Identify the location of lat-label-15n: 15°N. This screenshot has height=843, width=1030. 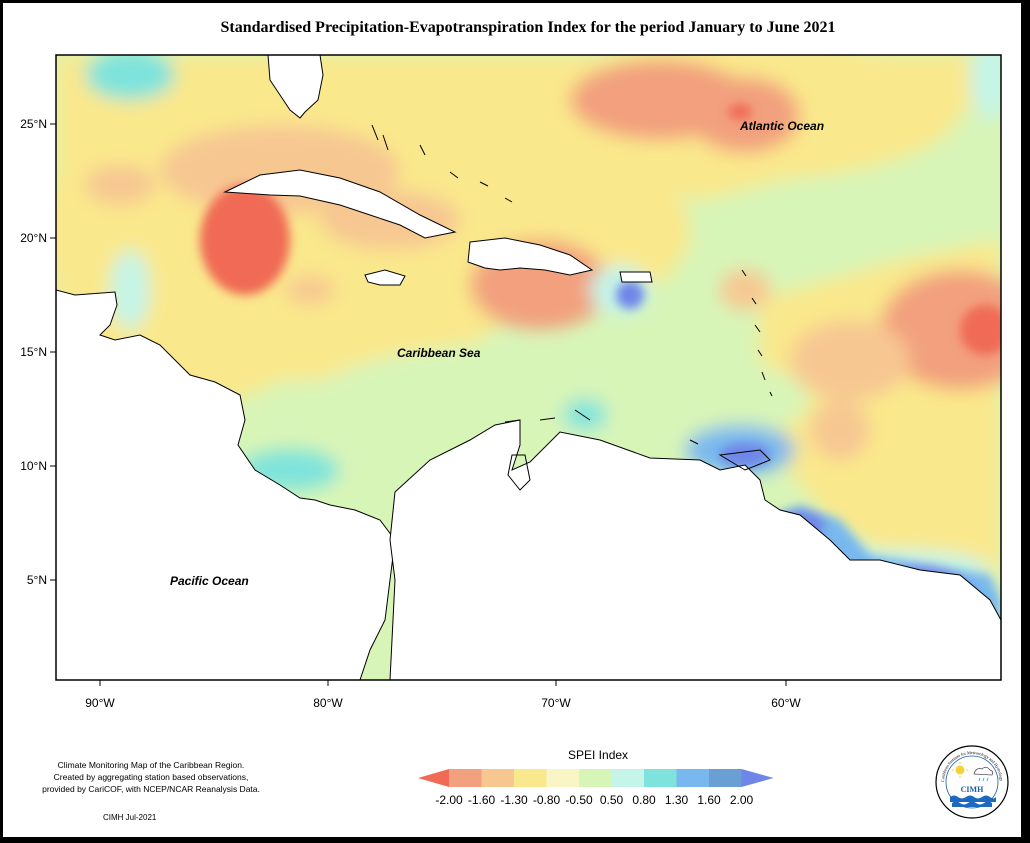
(33, 352).